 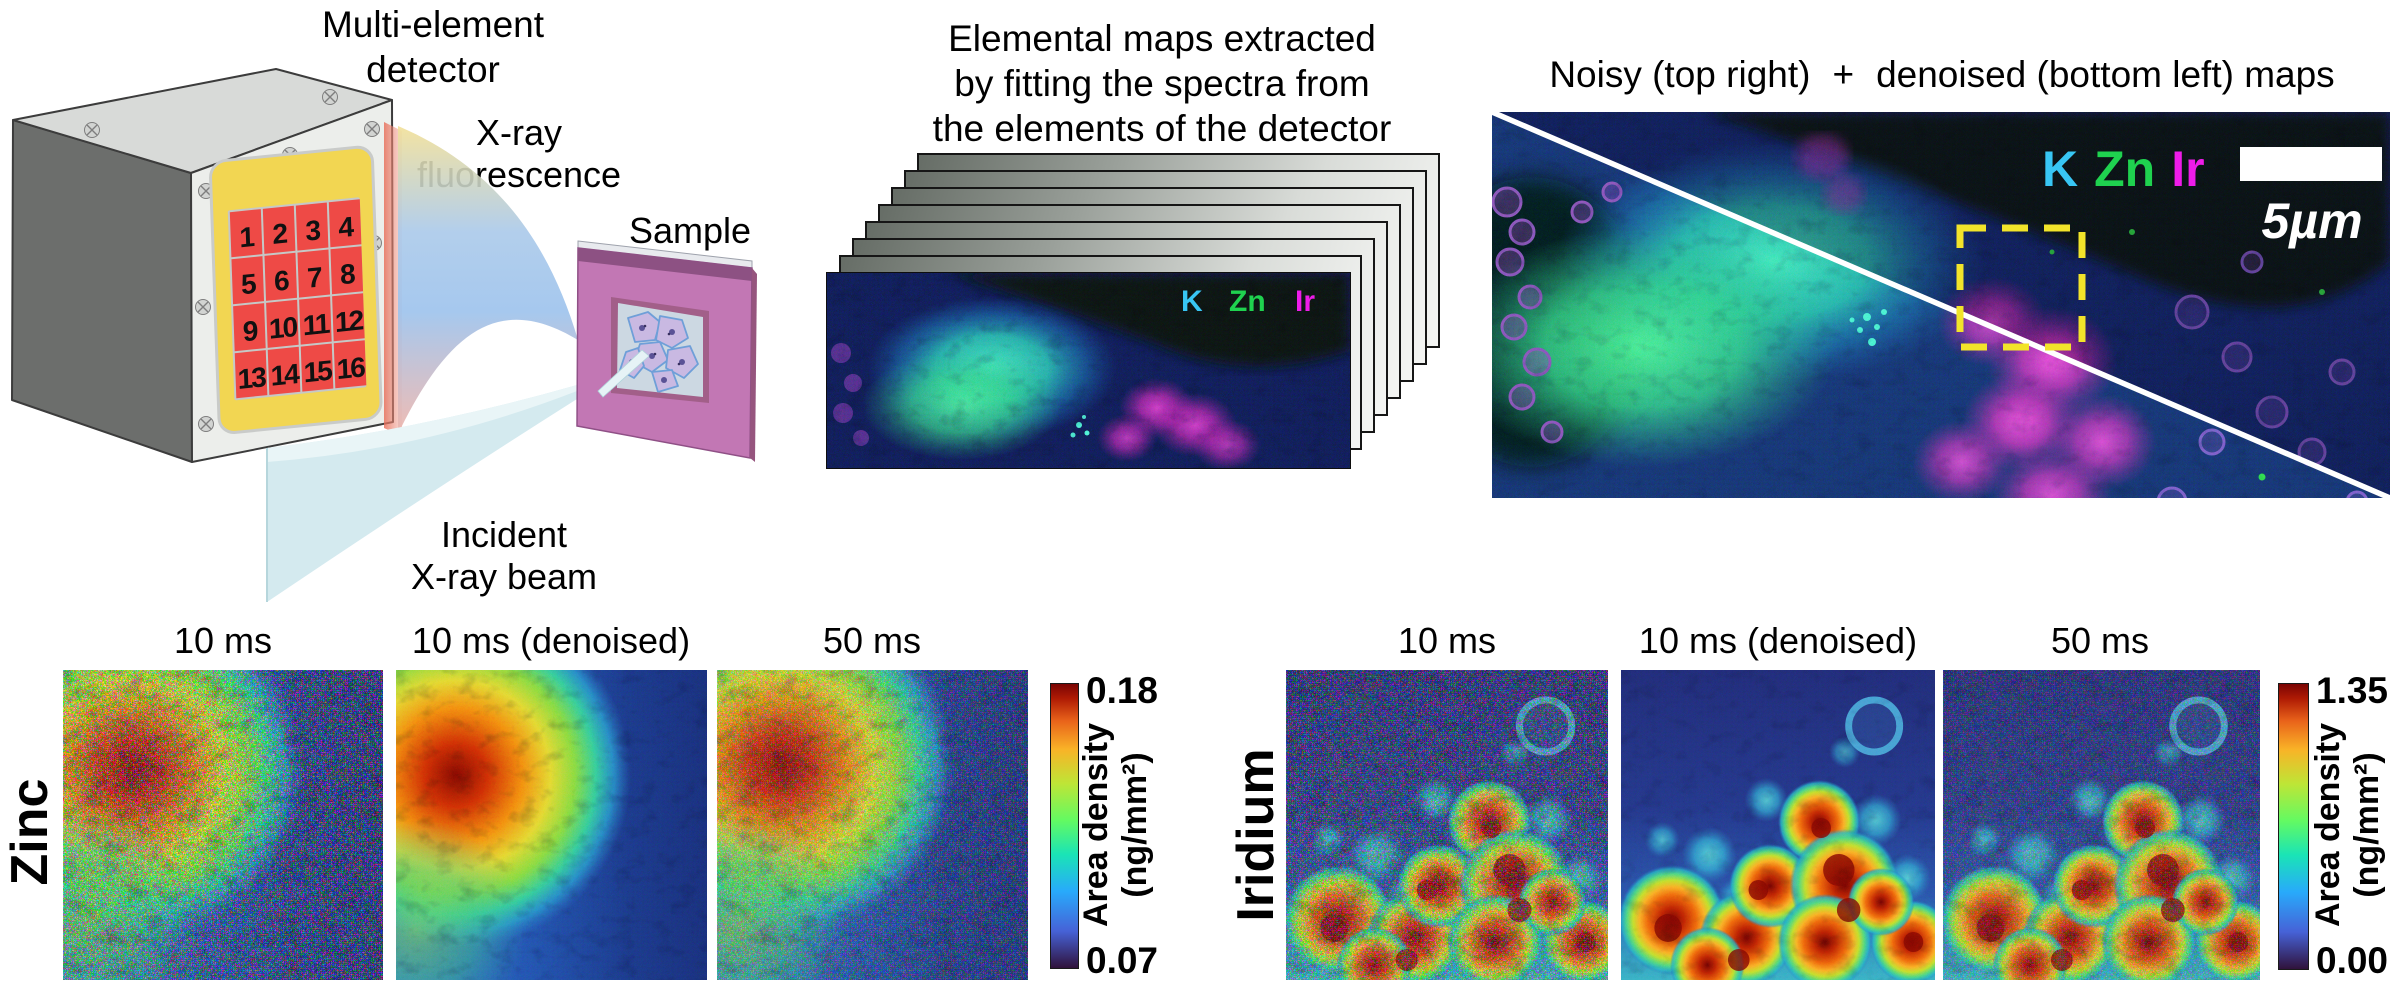 What do you see at coordinates (690, 230) in the screenshot?
I see `sample-label: Sample` at bounding box center [690, 230].